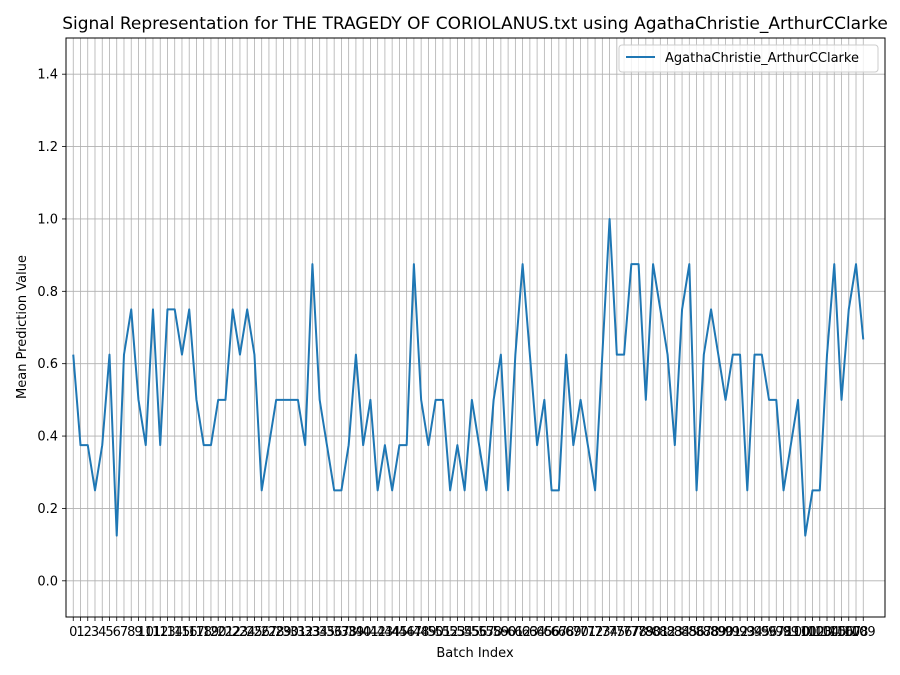 The image size is (900, 675). I want to click on x-tick-label: 41, so click(370, 632).